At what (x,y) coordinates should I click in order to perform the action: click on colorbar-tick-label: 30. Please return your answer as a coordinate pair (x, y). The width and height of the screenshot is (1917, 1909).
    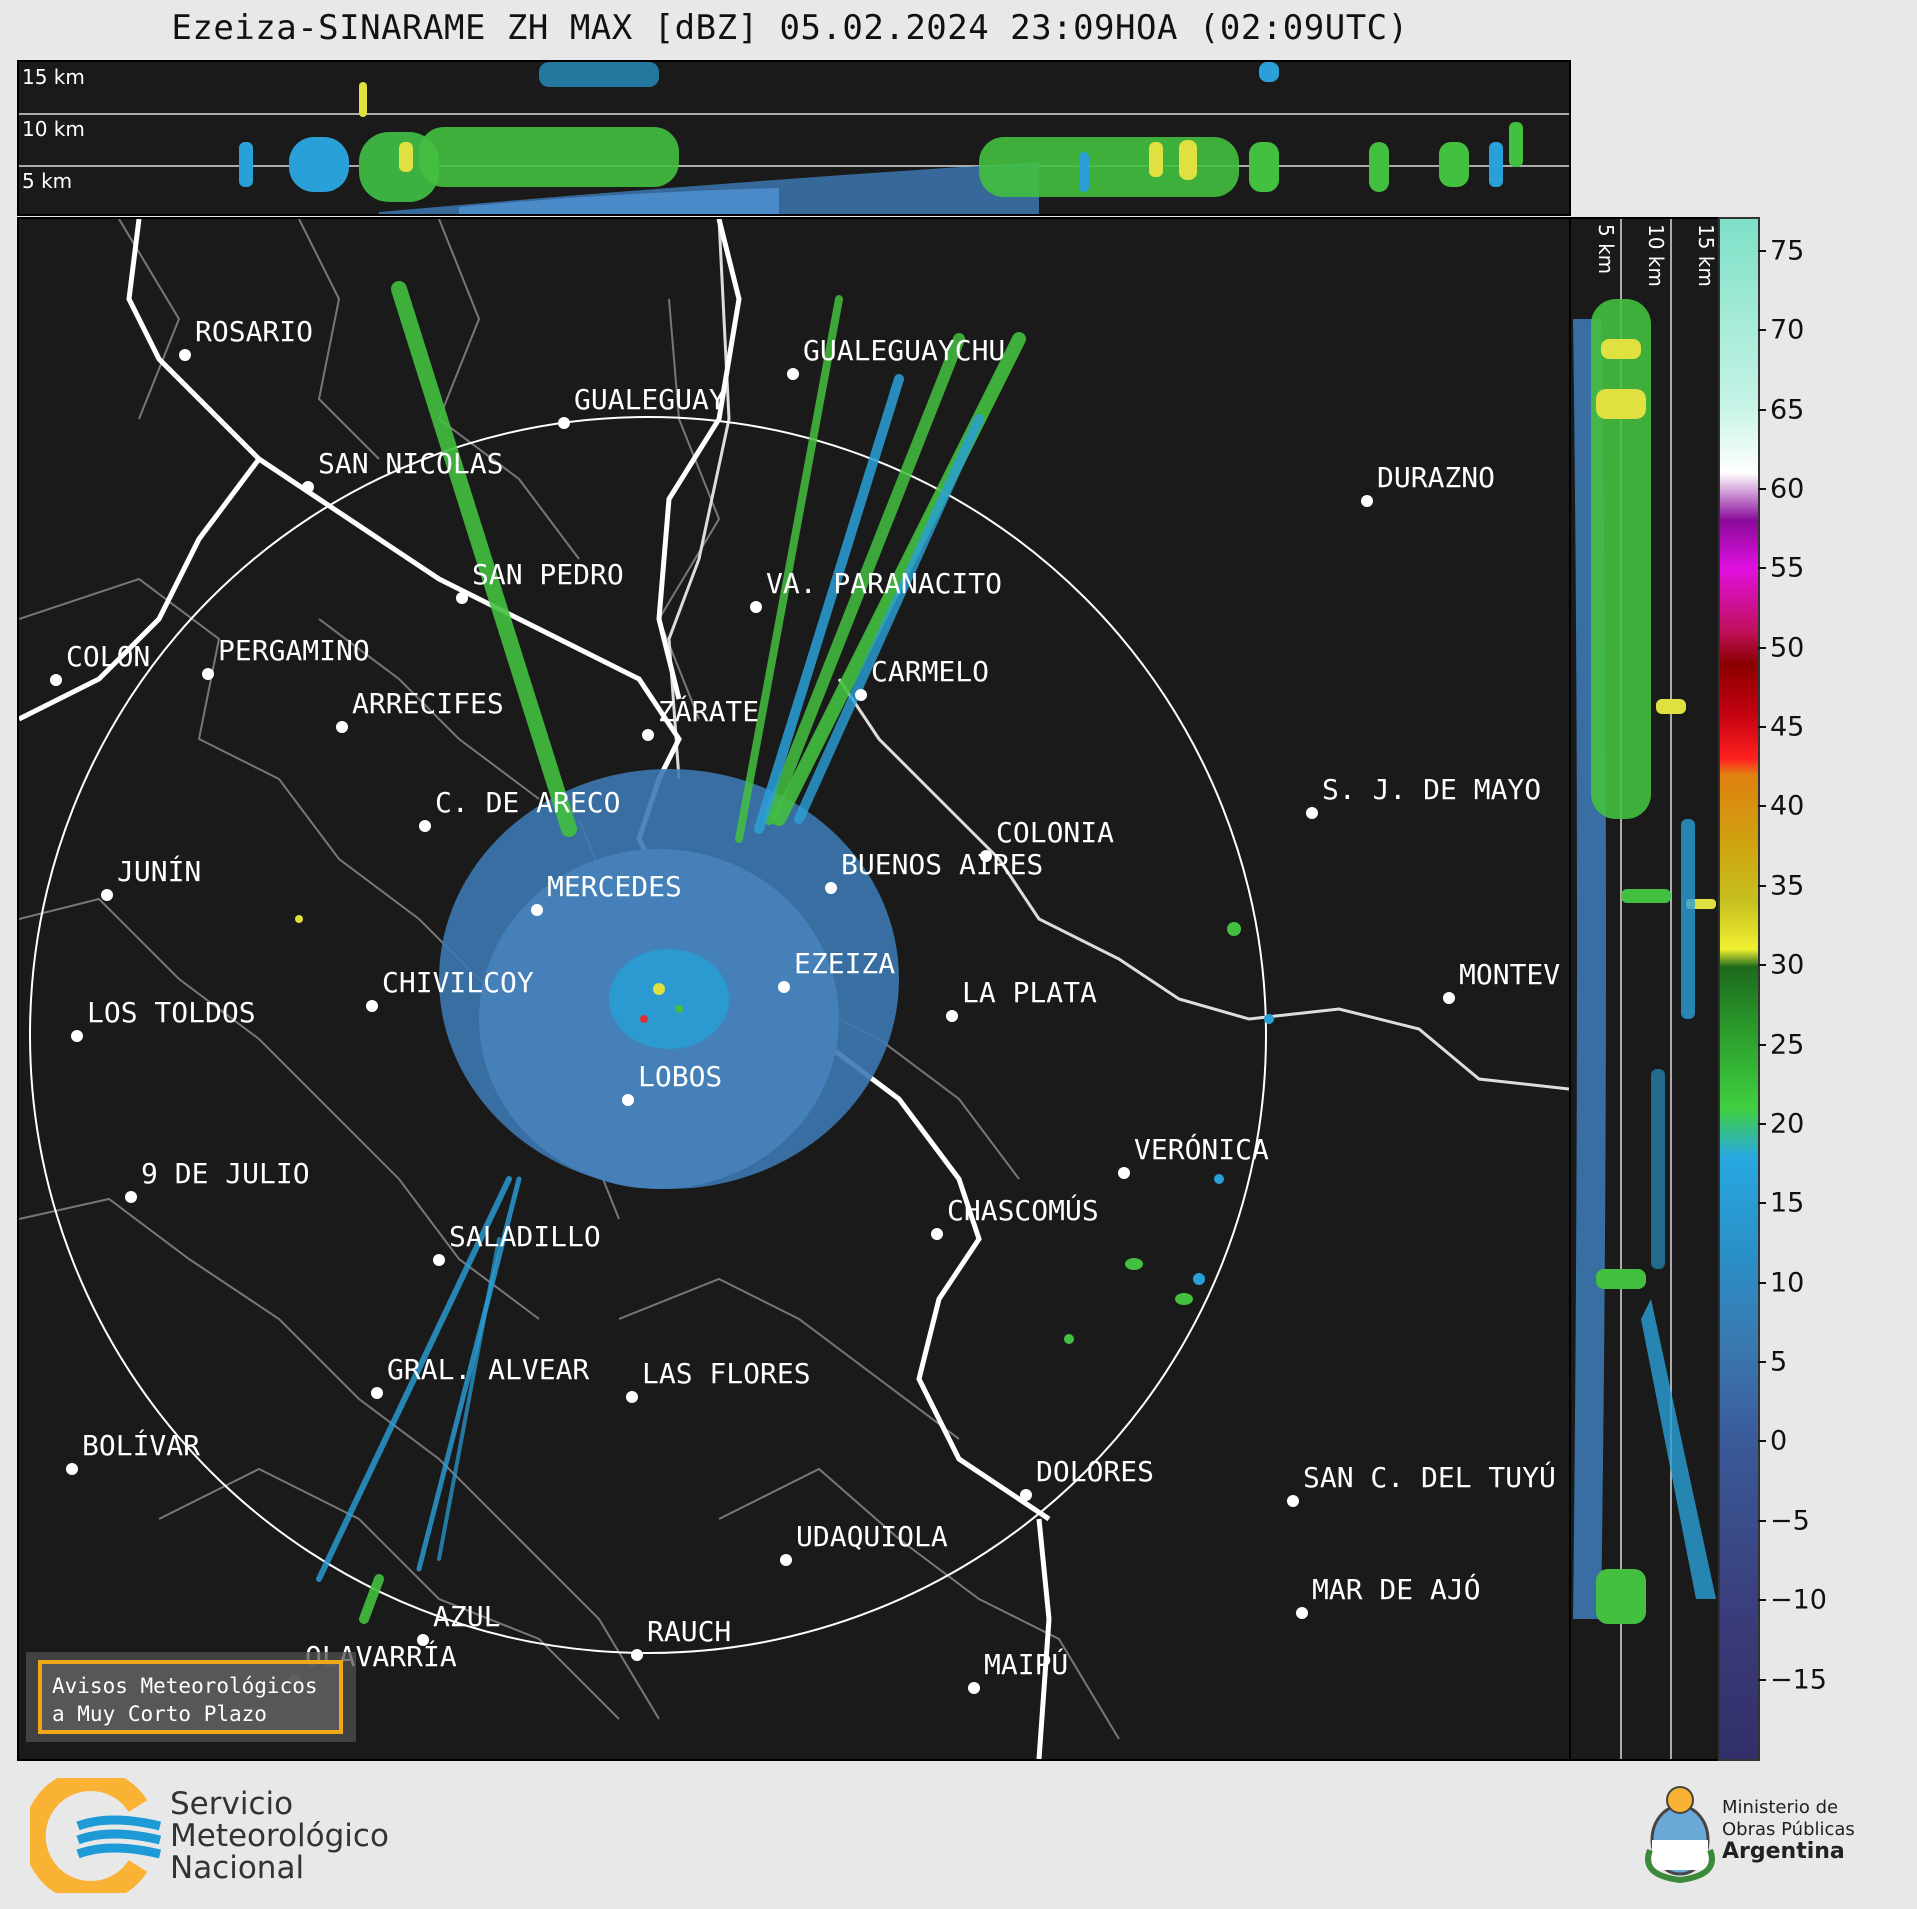
    Looking at the image, I should click on (1787, 965).